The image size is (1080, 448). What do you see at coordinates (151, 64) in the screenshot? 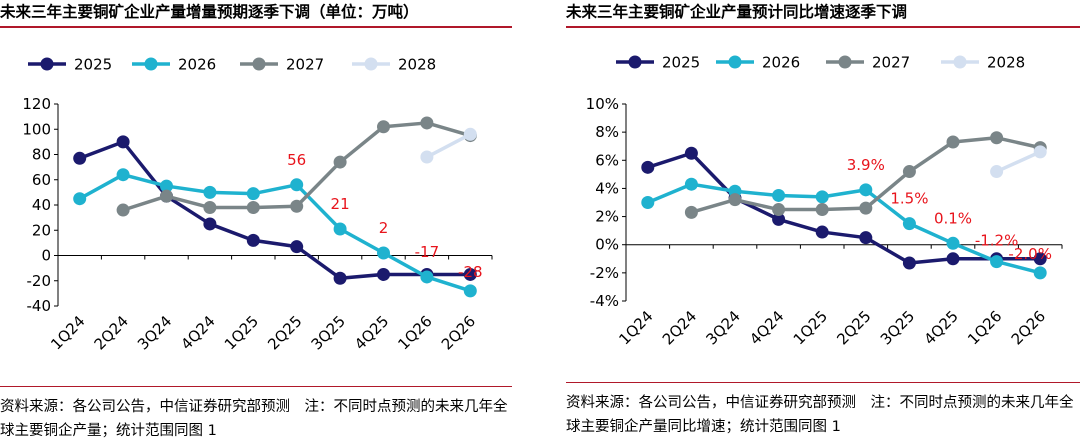
I see `legend-marker-2026` at bounding box center [151, 64].